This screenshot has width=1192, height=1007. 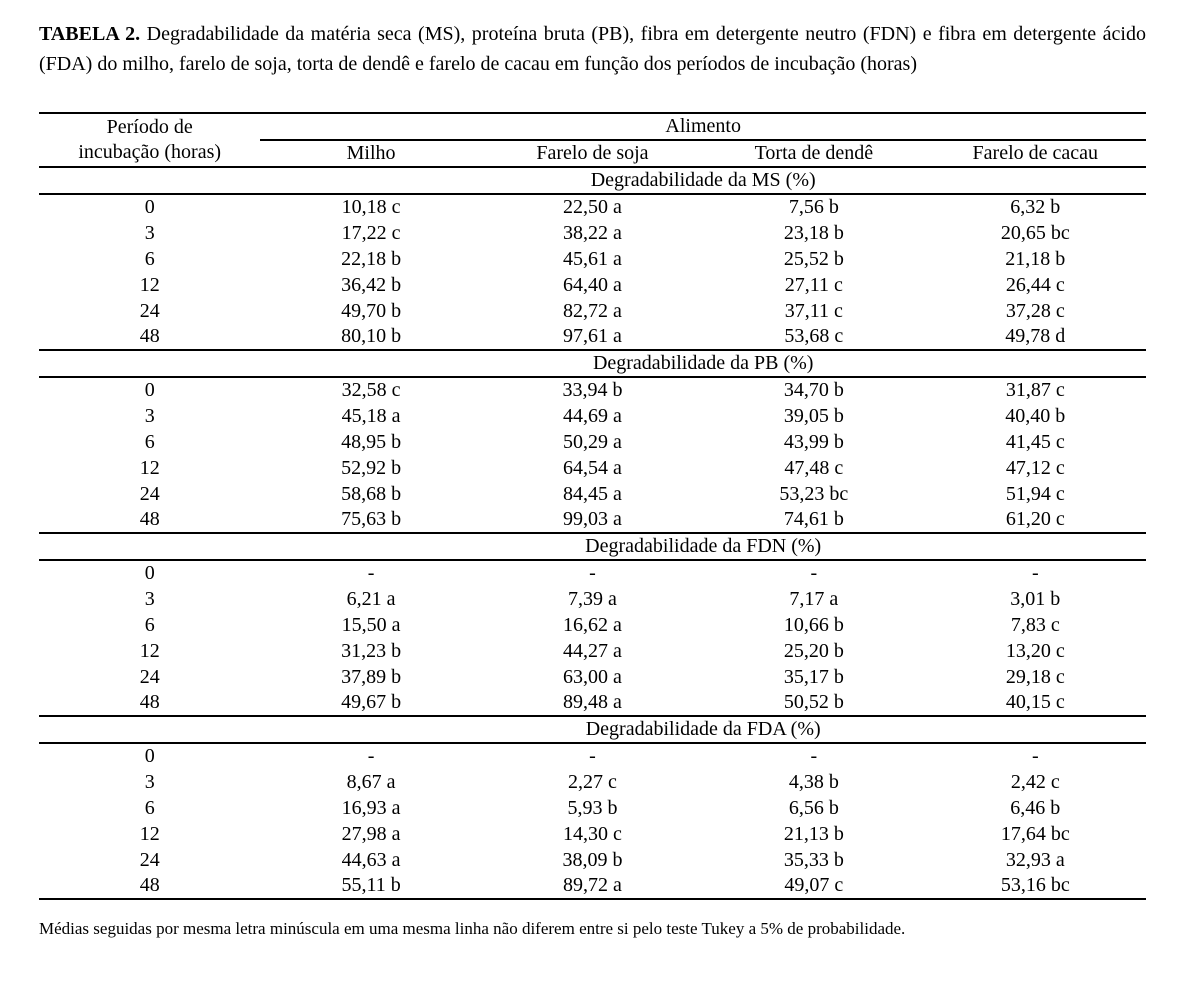 What do you see at coordinates (592, 207) in the screenshot?
I see `value-cell: 22,50 a` at bounding box center [592, 207].